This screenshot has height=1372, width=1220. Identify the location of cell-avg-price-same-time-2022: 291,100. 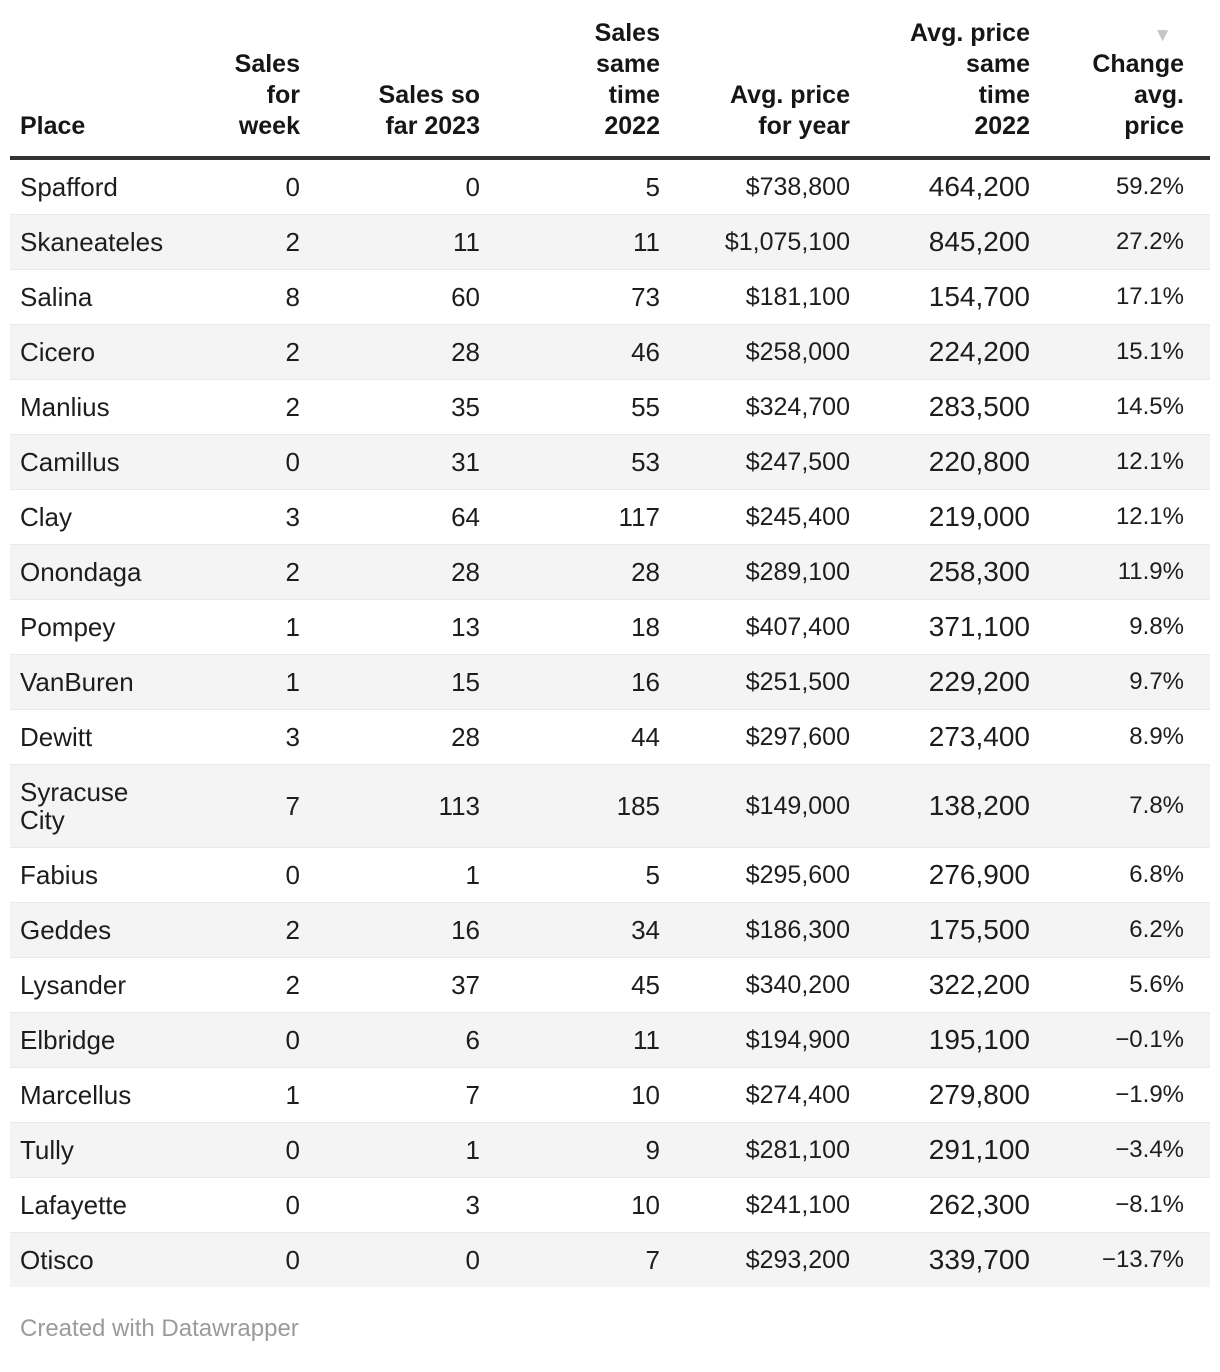
(950, 1150).